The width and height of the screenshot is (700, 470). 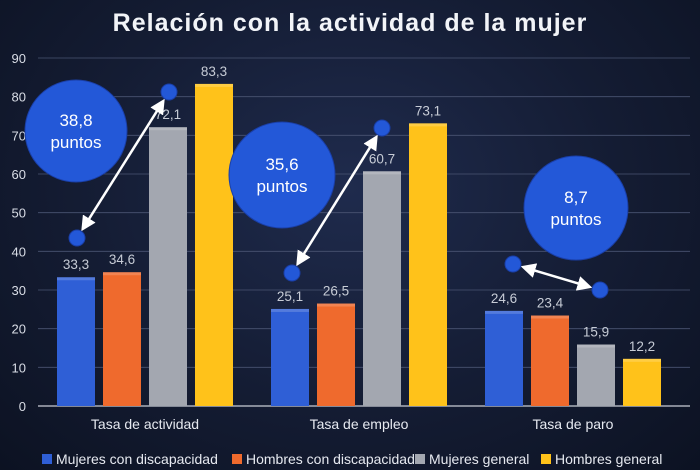 What do you see at coordinates (22, 406) in the screenshot?
I see `y-tick-label: 0` at bounding box center [22, 406].